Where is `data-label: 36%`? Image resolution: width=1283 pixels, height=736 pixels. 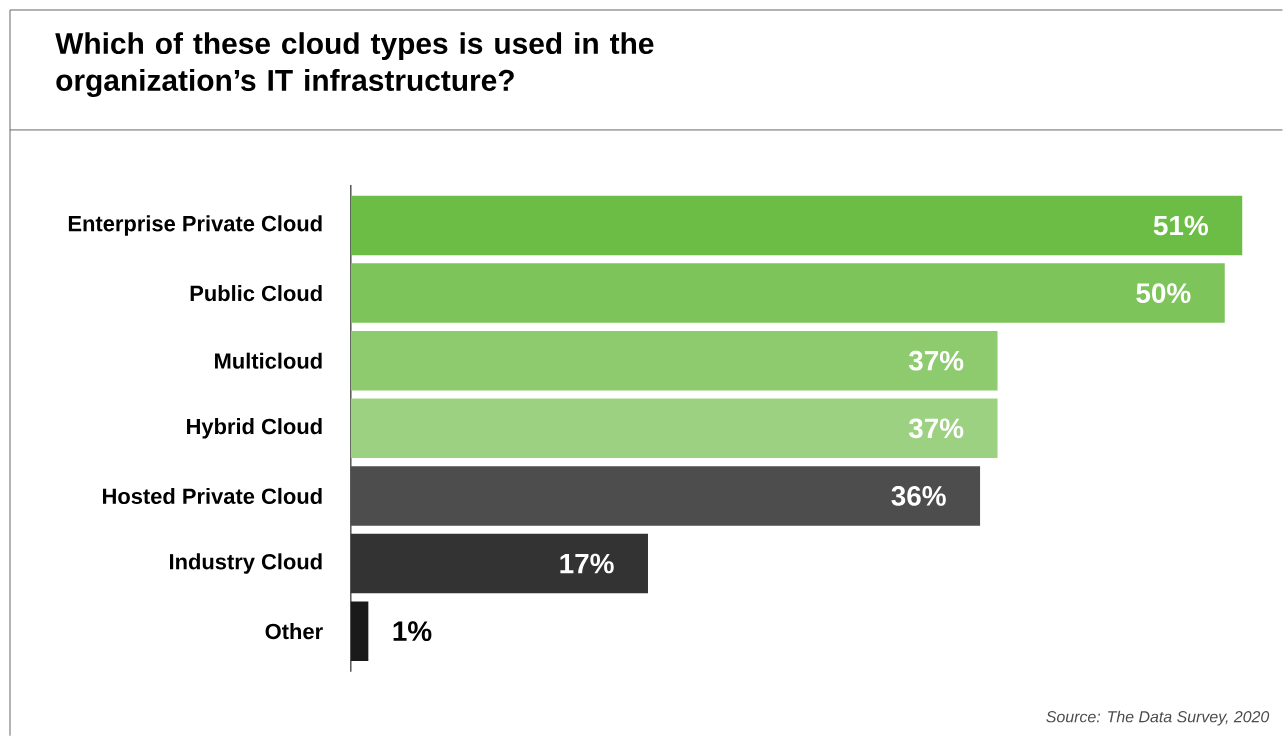
data-label: 36% is located at coordinates (918, 495).